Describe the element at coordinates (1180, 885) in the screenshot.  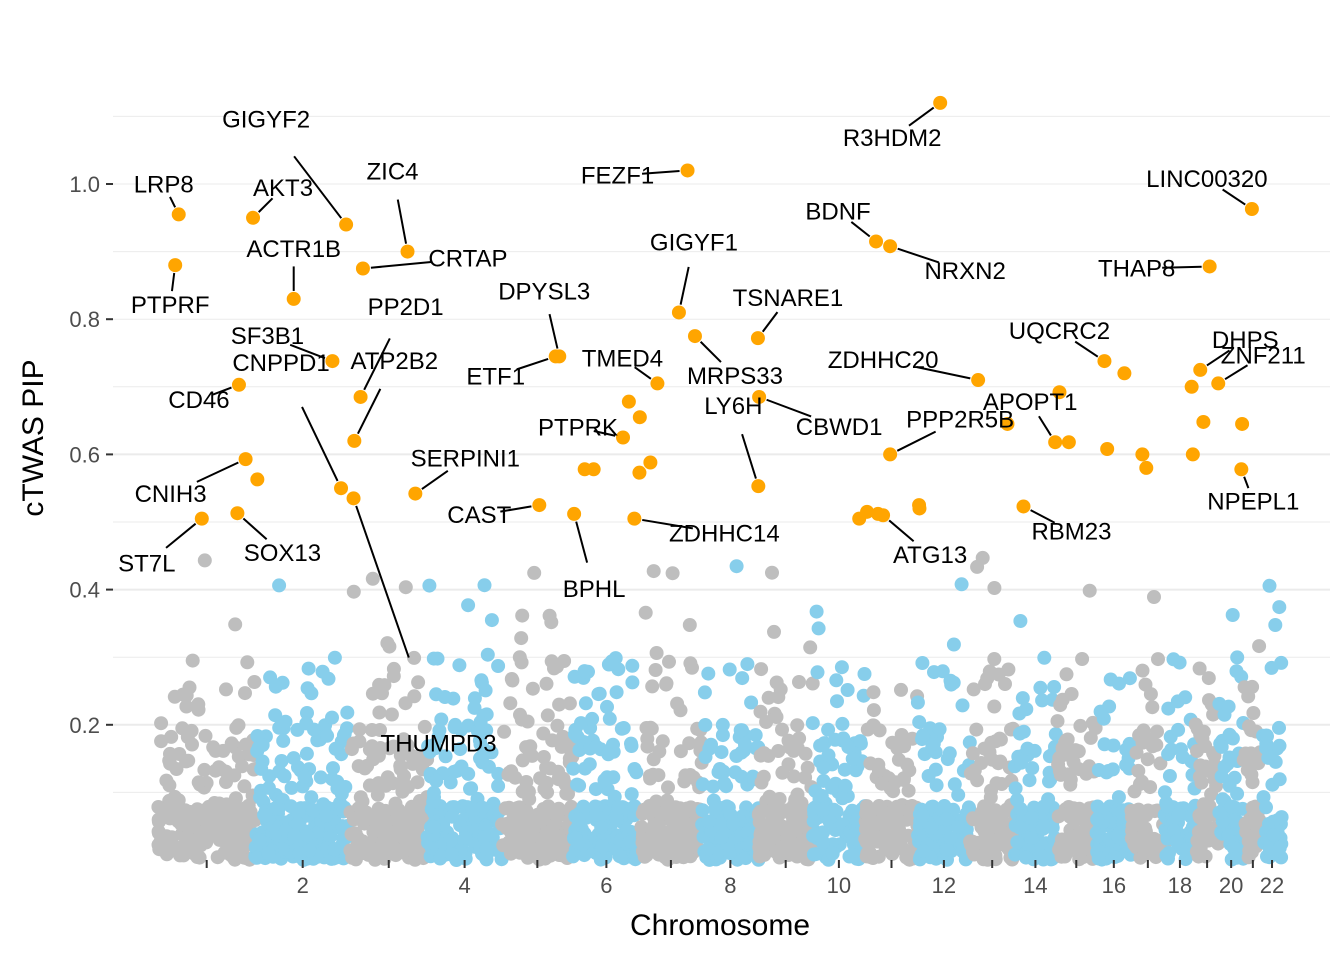
I see `x-tick-label: 18` at that location.